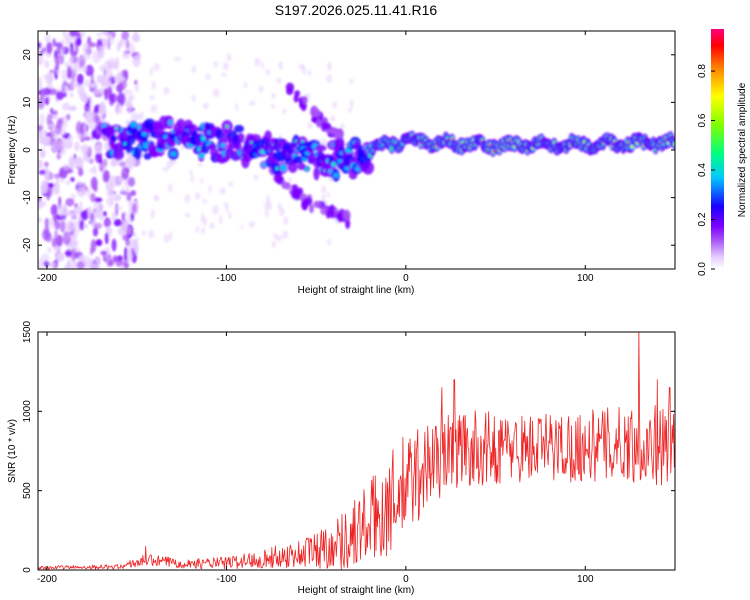  I want to click on colorbar-tick-label: 0.0, so click(702, 269).